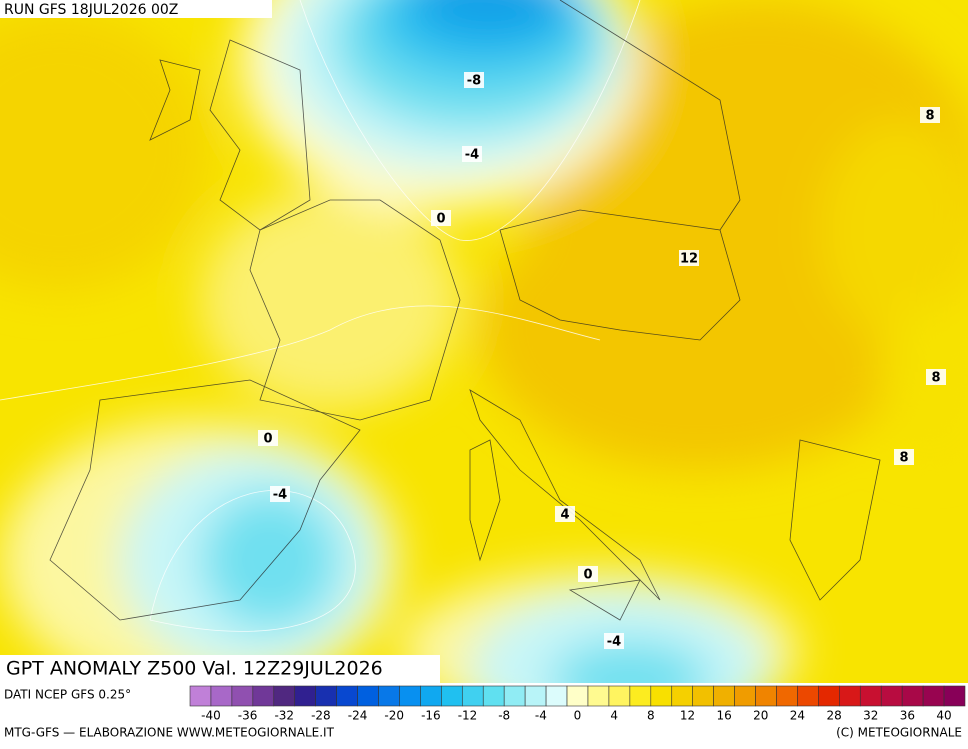 The height and width of the screenshot is (749, 968). What do you see at coordinates (211, 716) in the screenshot?
I see `colorbar-tick-label: -40` at bounding box center [211, 716].